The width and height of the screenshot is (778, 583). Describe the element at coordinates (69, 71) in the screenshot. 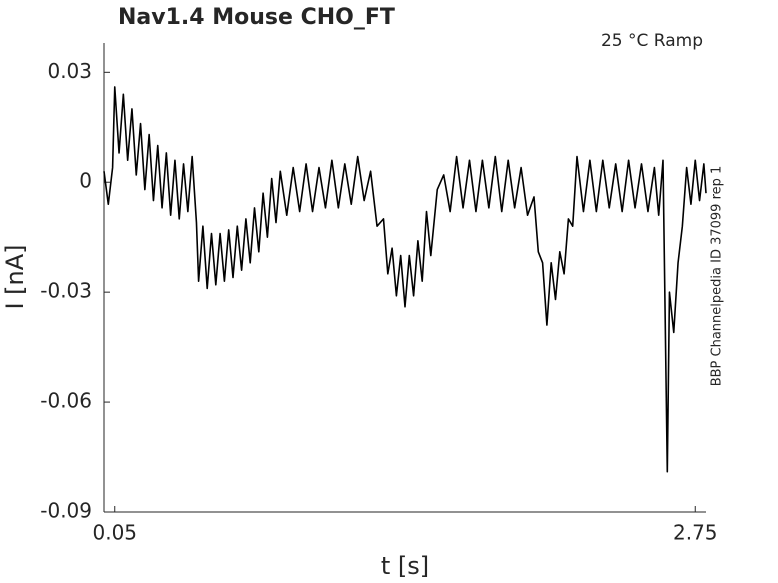

I see `y-tick-label: 0.03` at that location.